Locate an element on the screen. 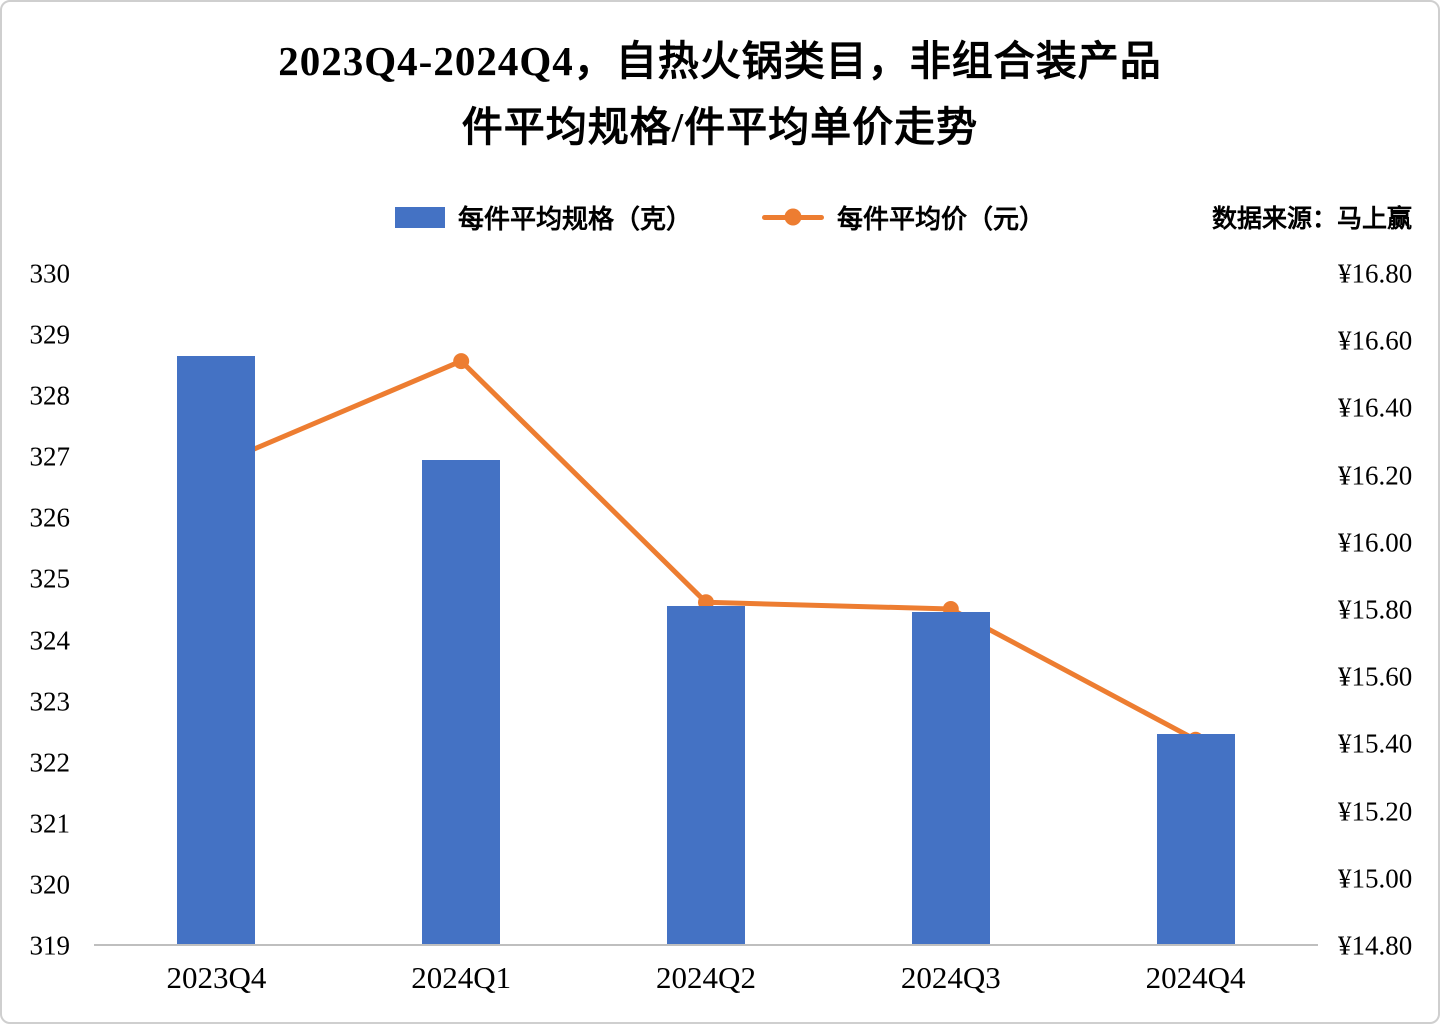 This screenshot has height=1024, width=1440. chart-title-line2: 件平均规格/件平均单价走势 is located at coordinates (720, 127).